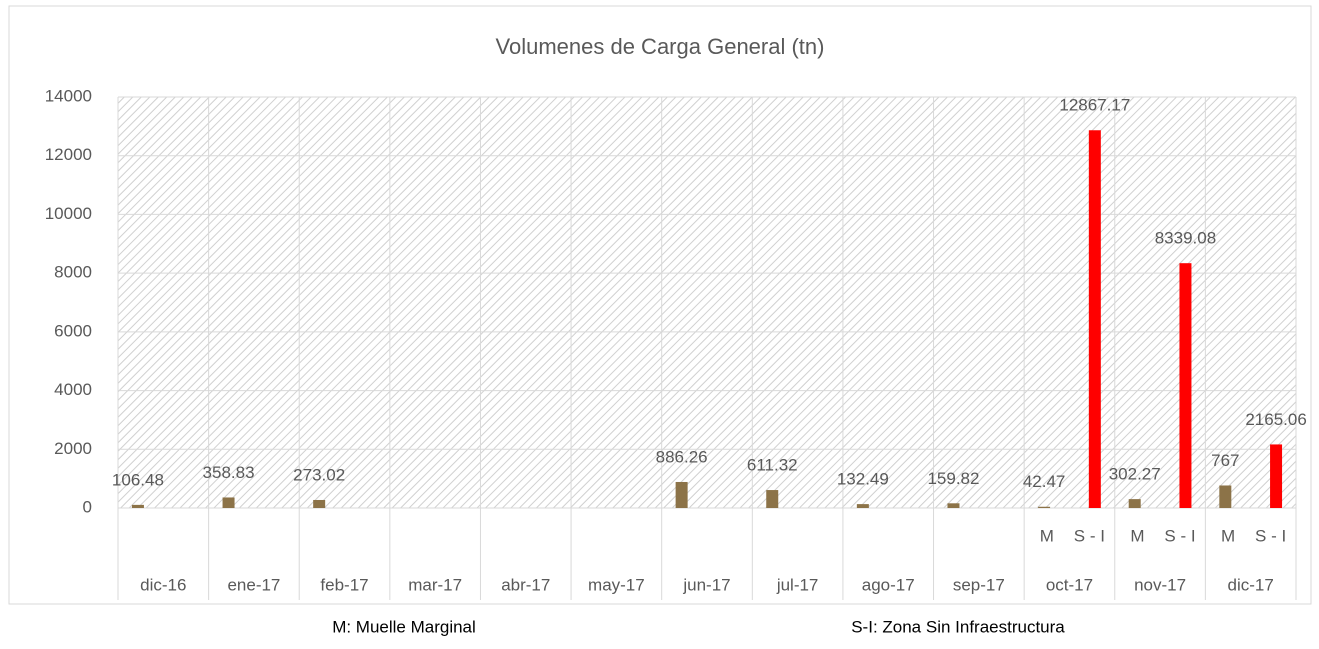 This screenshot has width=1319, height=649. I want to click on data-label: 159.82, so click(953, 478).